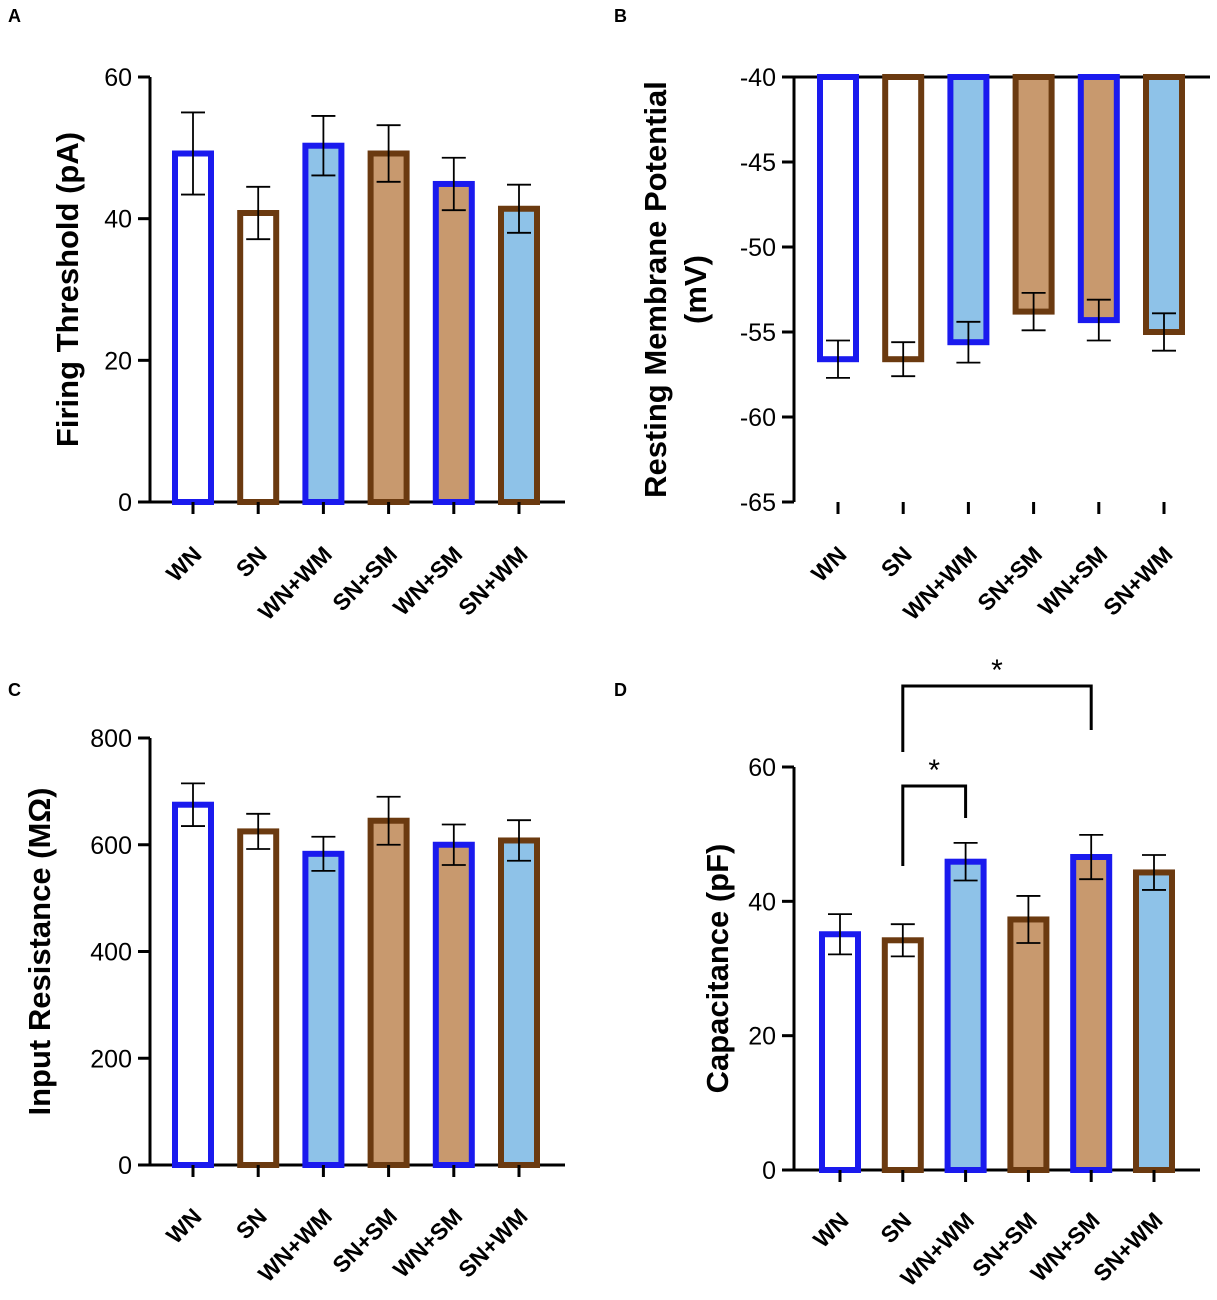 This screenshot has width=1217, height=1300. What do you see at coordinates (620, 690) in the screenshot?
I see `panel-letter: D` at bounding box center [620, 690].